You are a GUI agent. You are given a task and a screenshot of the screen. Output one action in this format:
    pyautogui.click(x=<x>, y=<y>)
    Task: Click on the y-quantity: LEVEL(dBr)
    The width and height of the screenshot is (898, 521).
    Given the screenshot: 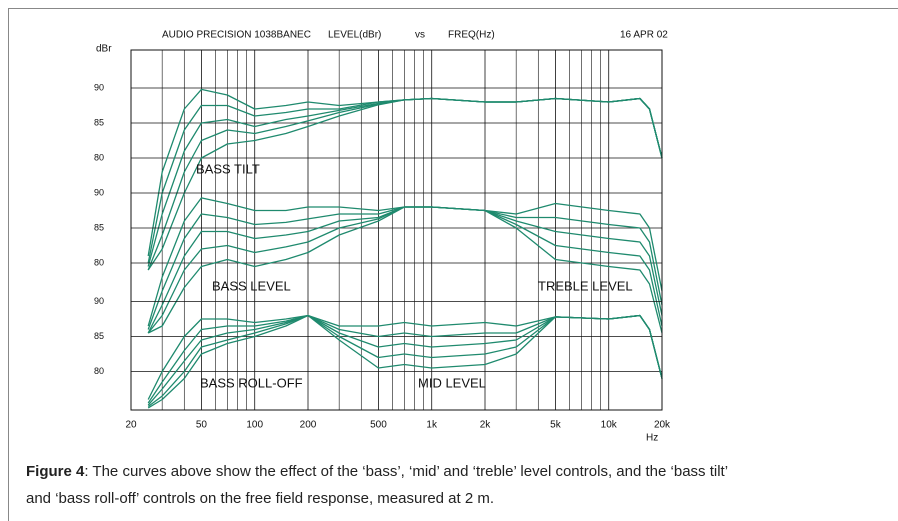 What is the action you would take?
    pyautogui.click(x=354, y=35)
    